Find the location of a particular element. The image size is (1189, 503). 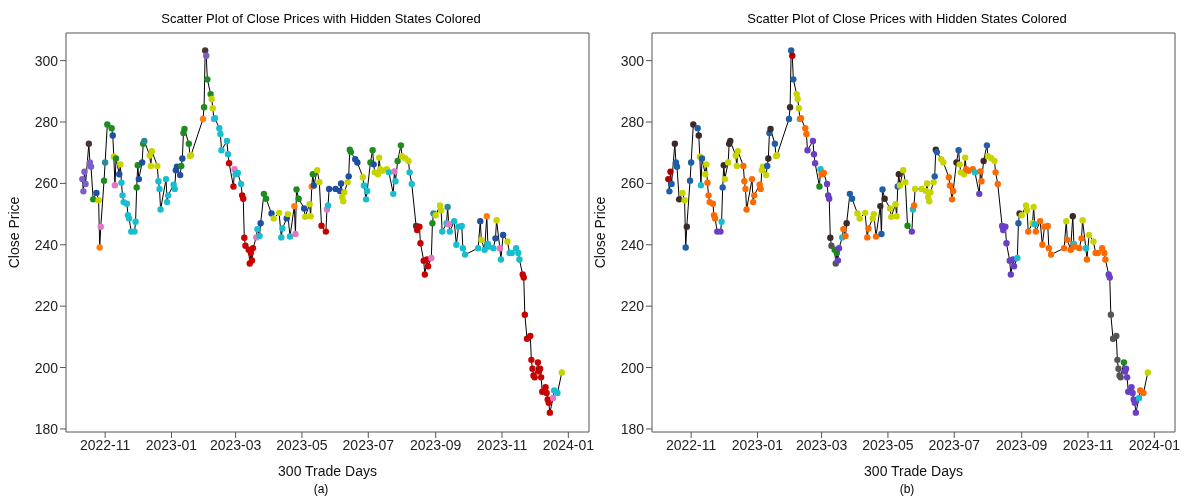

text: (b) is located at coordinates (907, 489).